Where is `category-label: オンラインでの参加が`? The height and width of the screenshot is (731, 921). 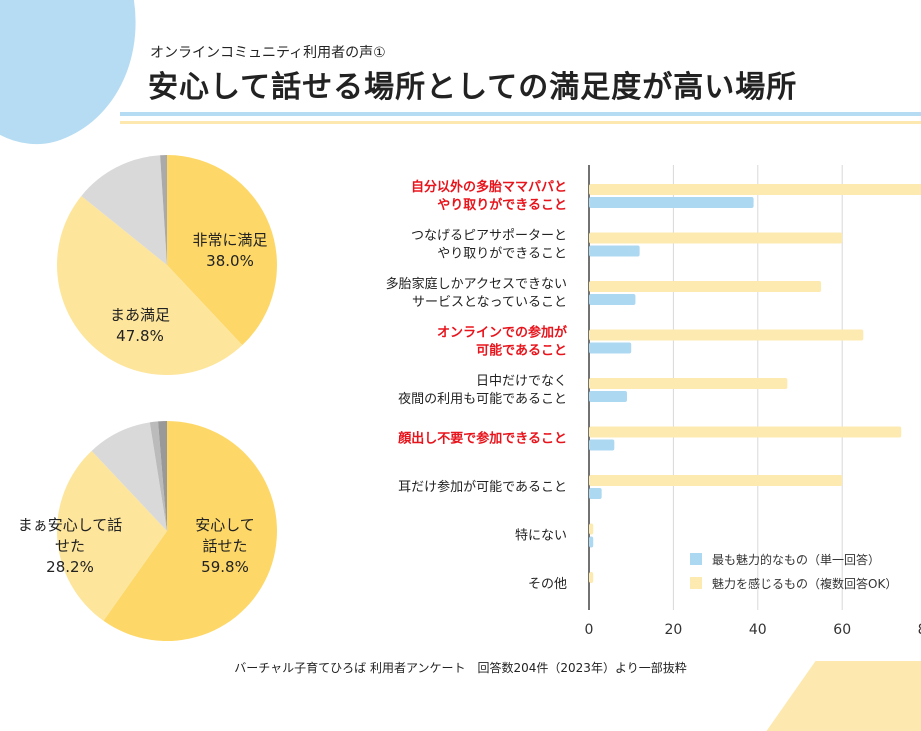
category-label: オンラインでの参加が is located at coordinates (502, 333).